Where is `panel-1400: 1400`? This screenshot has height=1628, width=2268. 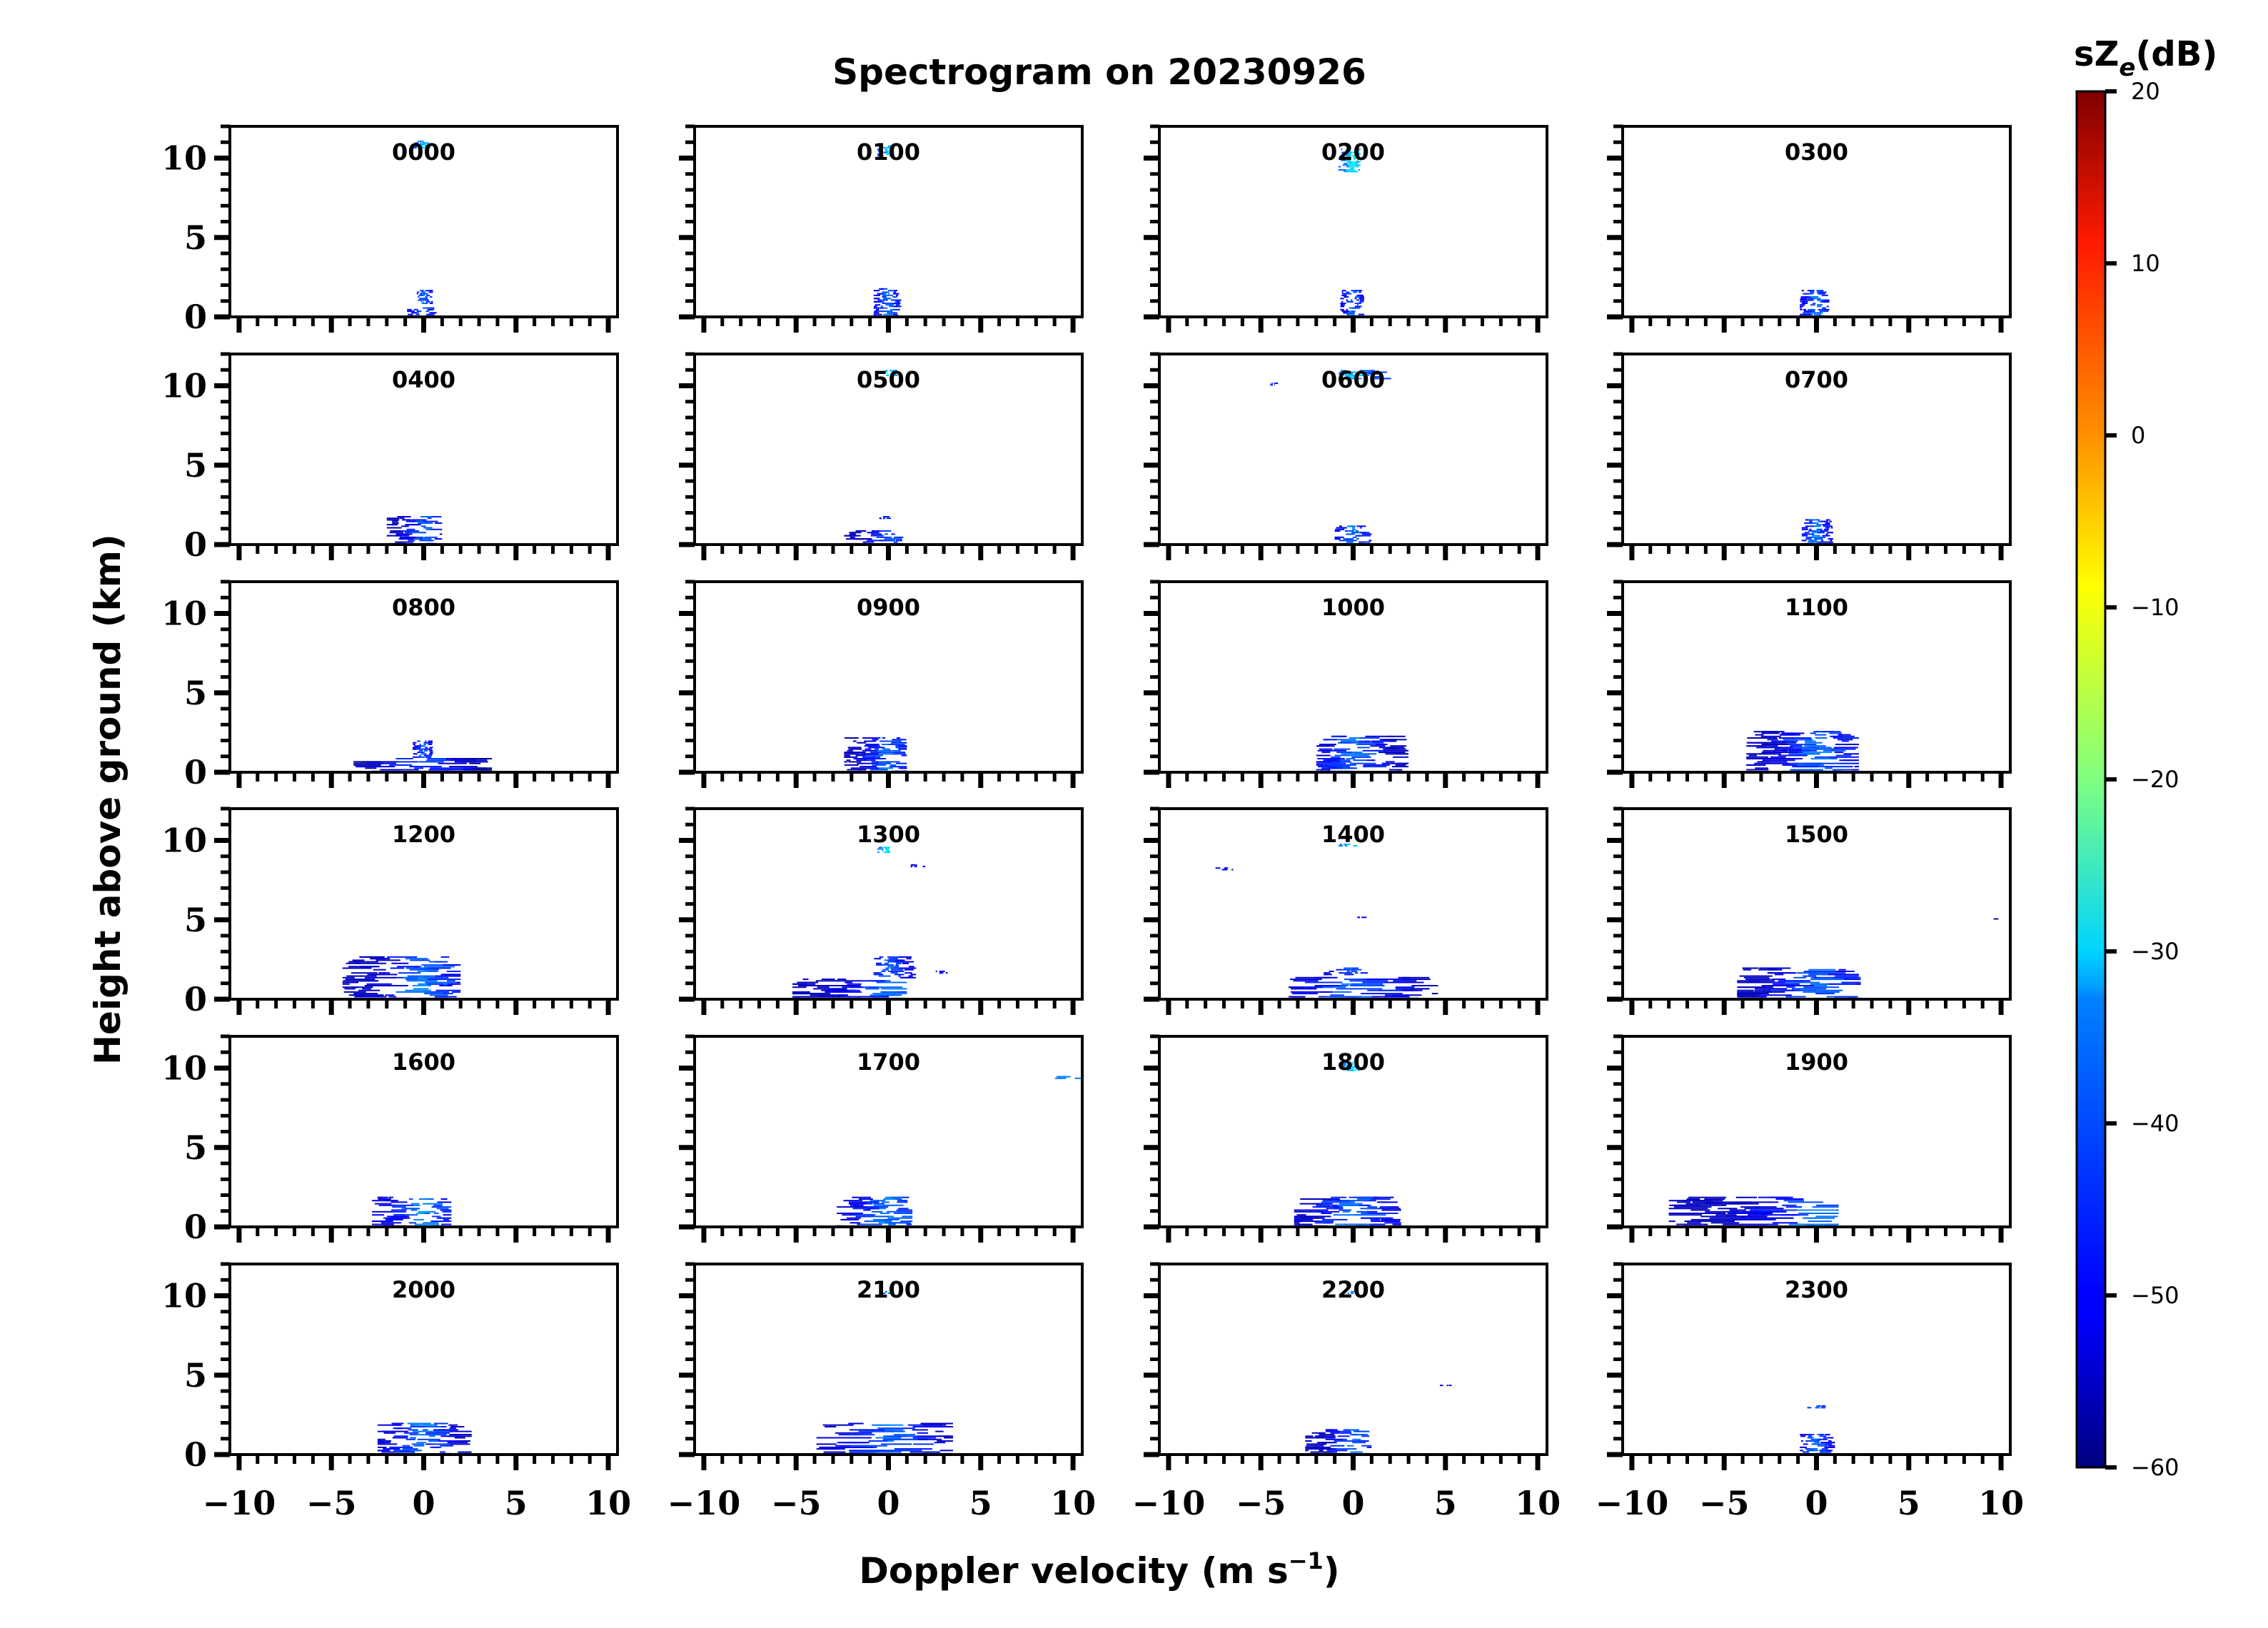
panel-1400: 1400 is located at coordinates (1346, 911).